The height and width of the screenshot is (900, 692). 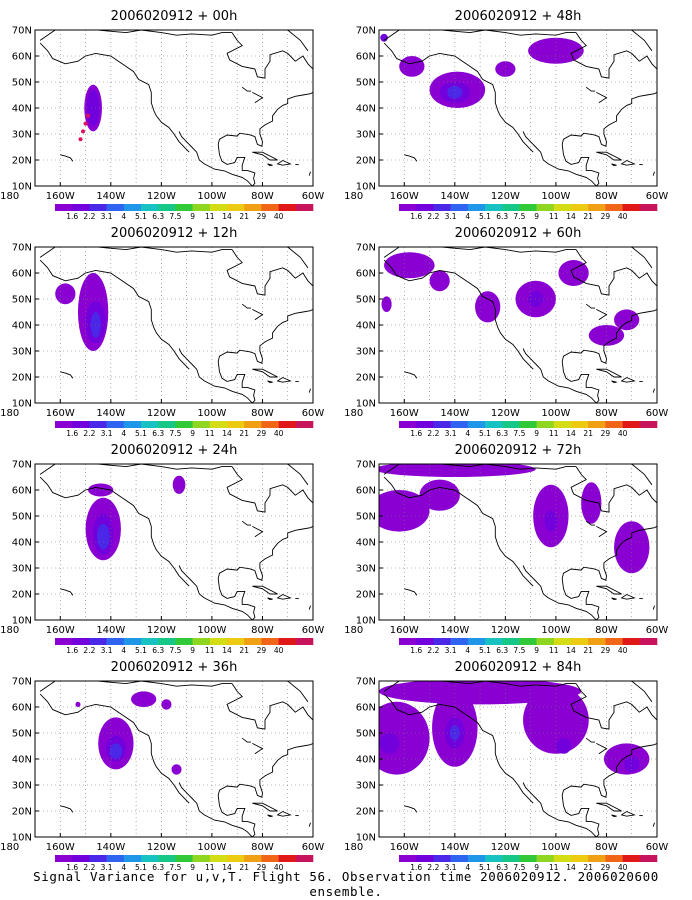 What do you see at coordinates (85, 123) in the screenshot?
I see `observation-point` at bounding box center [85, 123].